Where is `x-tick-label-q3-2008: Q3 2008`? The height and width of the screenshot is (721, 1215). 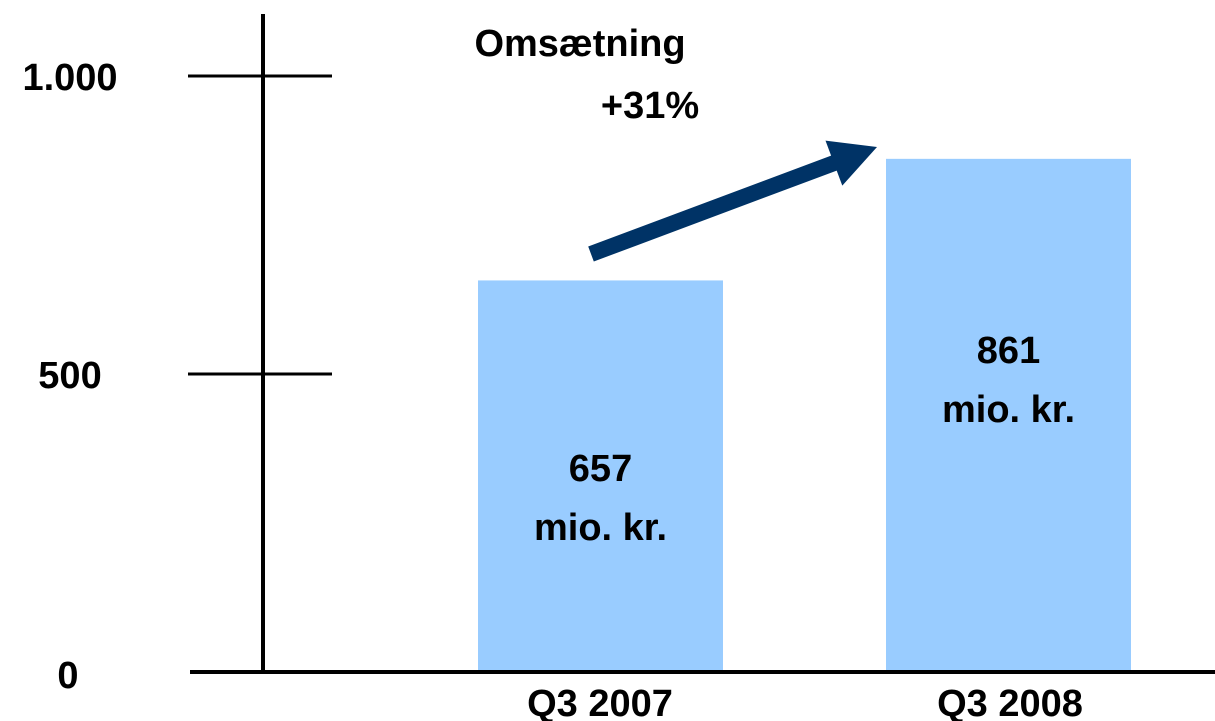
x-tick-label-q3-2008: Q3 2008 is located at coordinates (1010, 702).